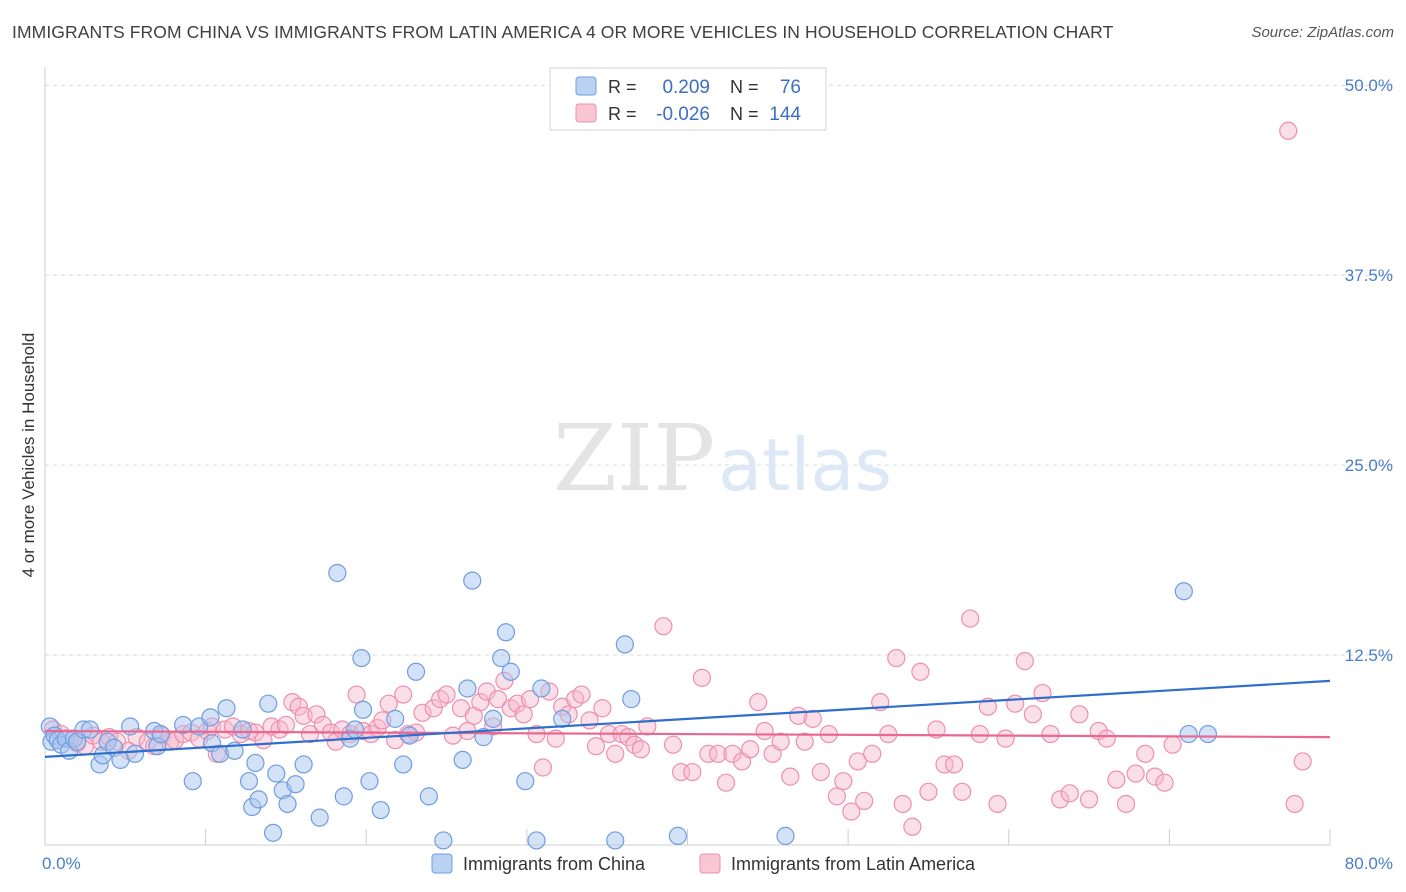 The height and width of the screenshot is (892, 1406). I want to click on watermark-zip: ZIP, so click(634, 458).